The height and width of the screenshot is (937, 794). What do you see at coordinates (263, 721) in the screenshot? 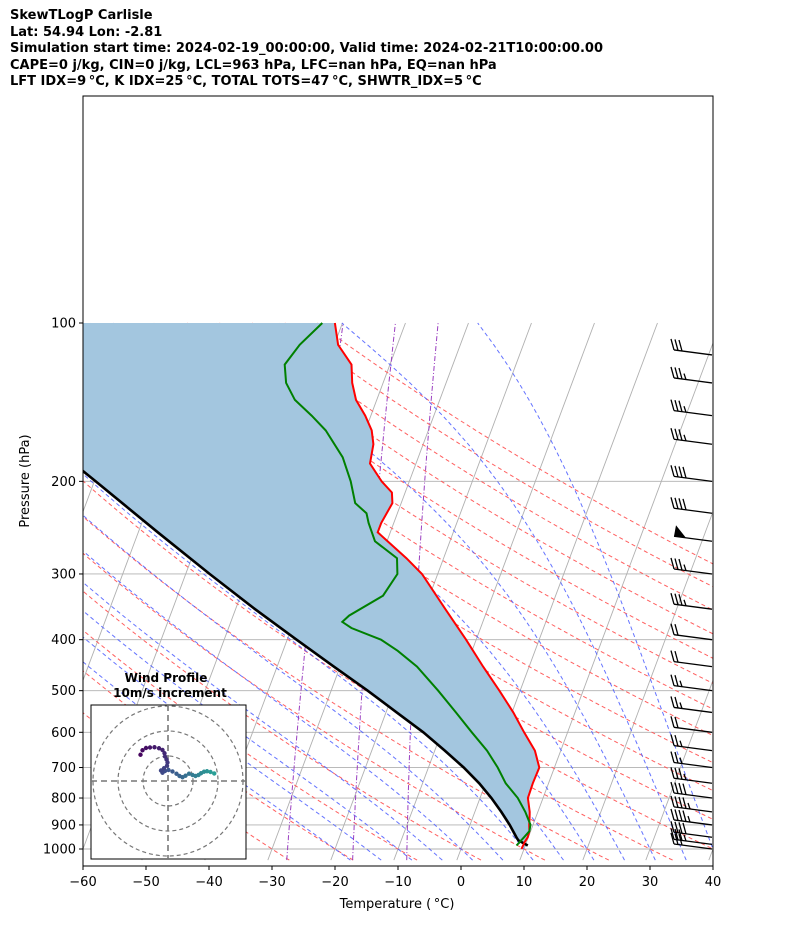
I see `moist-adiabat` at bounding box center [263, 721].